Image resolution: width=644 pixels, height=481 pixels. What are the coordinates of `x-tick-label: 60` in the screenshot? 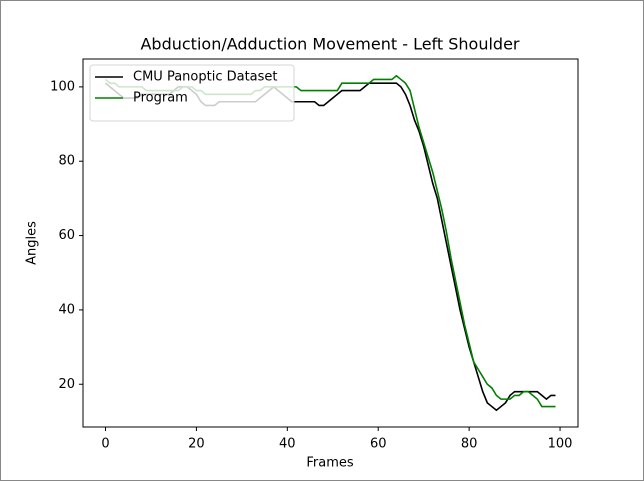 It's located at (378, 444).